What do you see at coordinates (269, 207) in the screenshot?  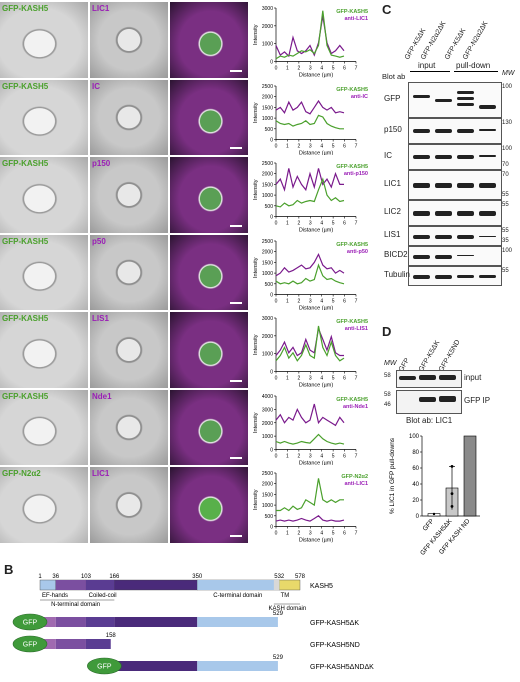 I see `y-tick-label: 500` at bounding box center [269, 207].